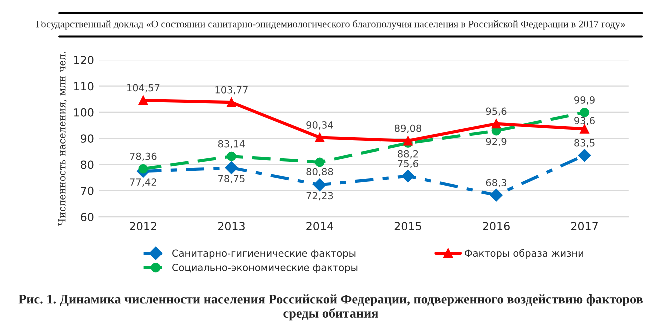 Image resolution: width=662 pixels, height=334 pixels. I want to click on y-tick-label: 60, so click(87, 217).